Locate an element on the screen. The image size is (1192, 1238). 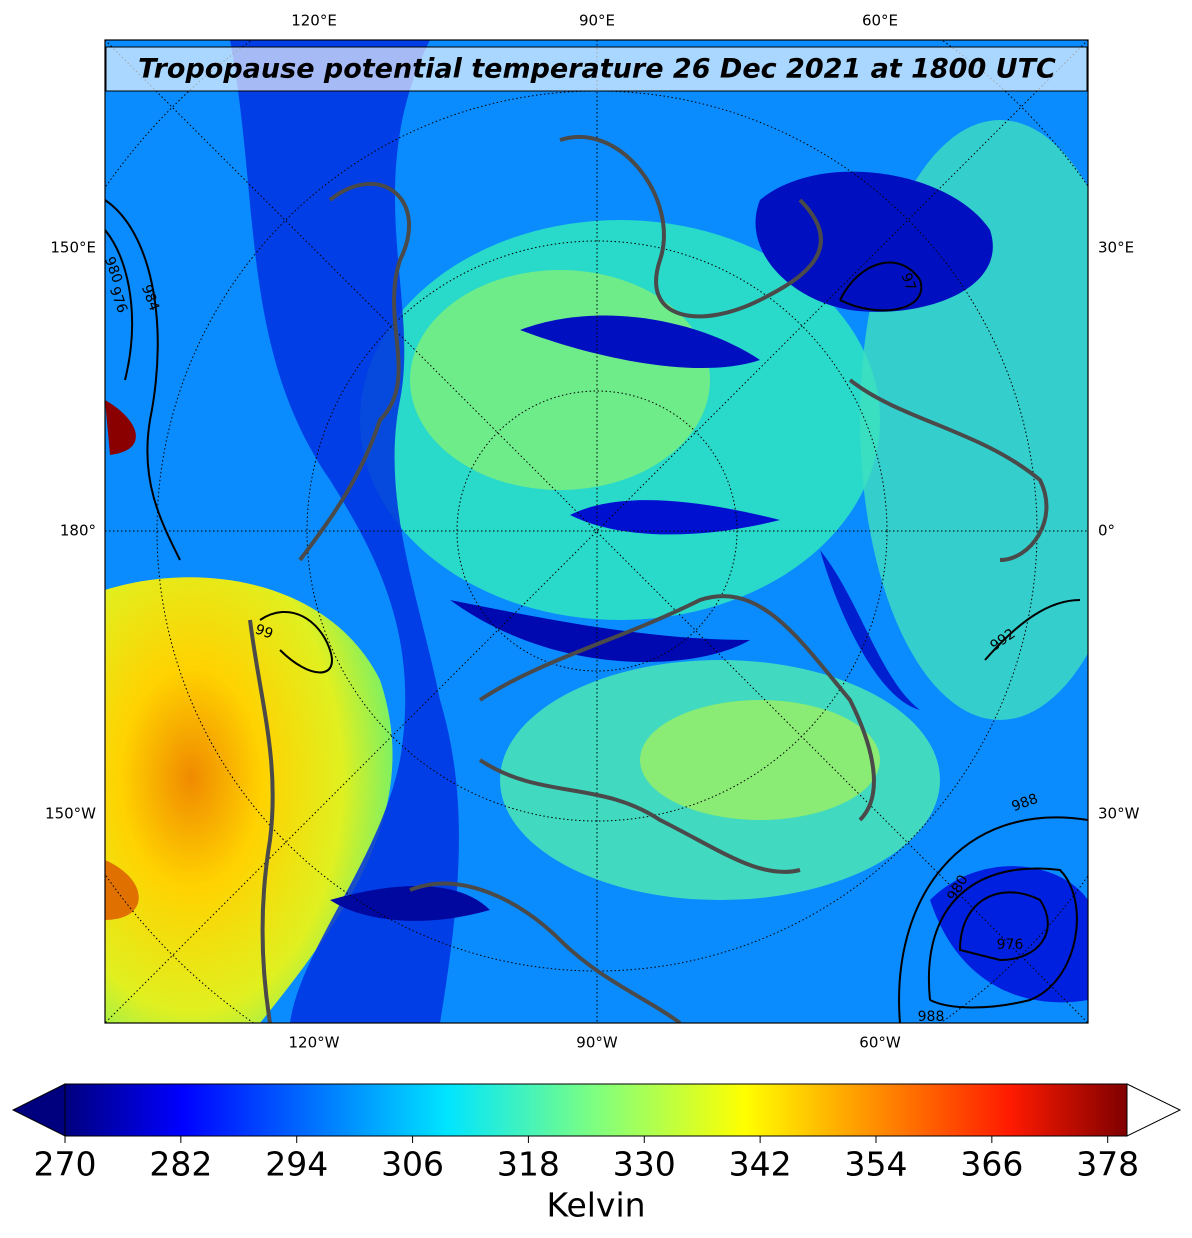
colorbar-tick-label: 330 is located at coordinates (644, 1164).